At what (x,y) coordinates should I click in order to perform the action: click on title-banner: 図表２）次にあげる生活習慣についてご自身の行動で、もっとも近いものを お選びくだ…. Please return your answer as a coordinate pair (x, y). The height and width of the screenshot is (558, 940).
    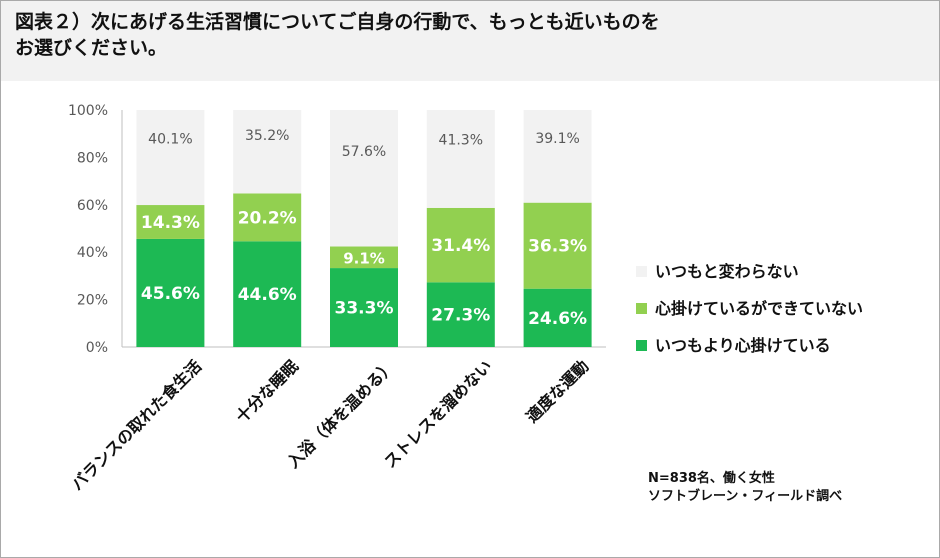
    Looking at the image, I should click on (470, 41).